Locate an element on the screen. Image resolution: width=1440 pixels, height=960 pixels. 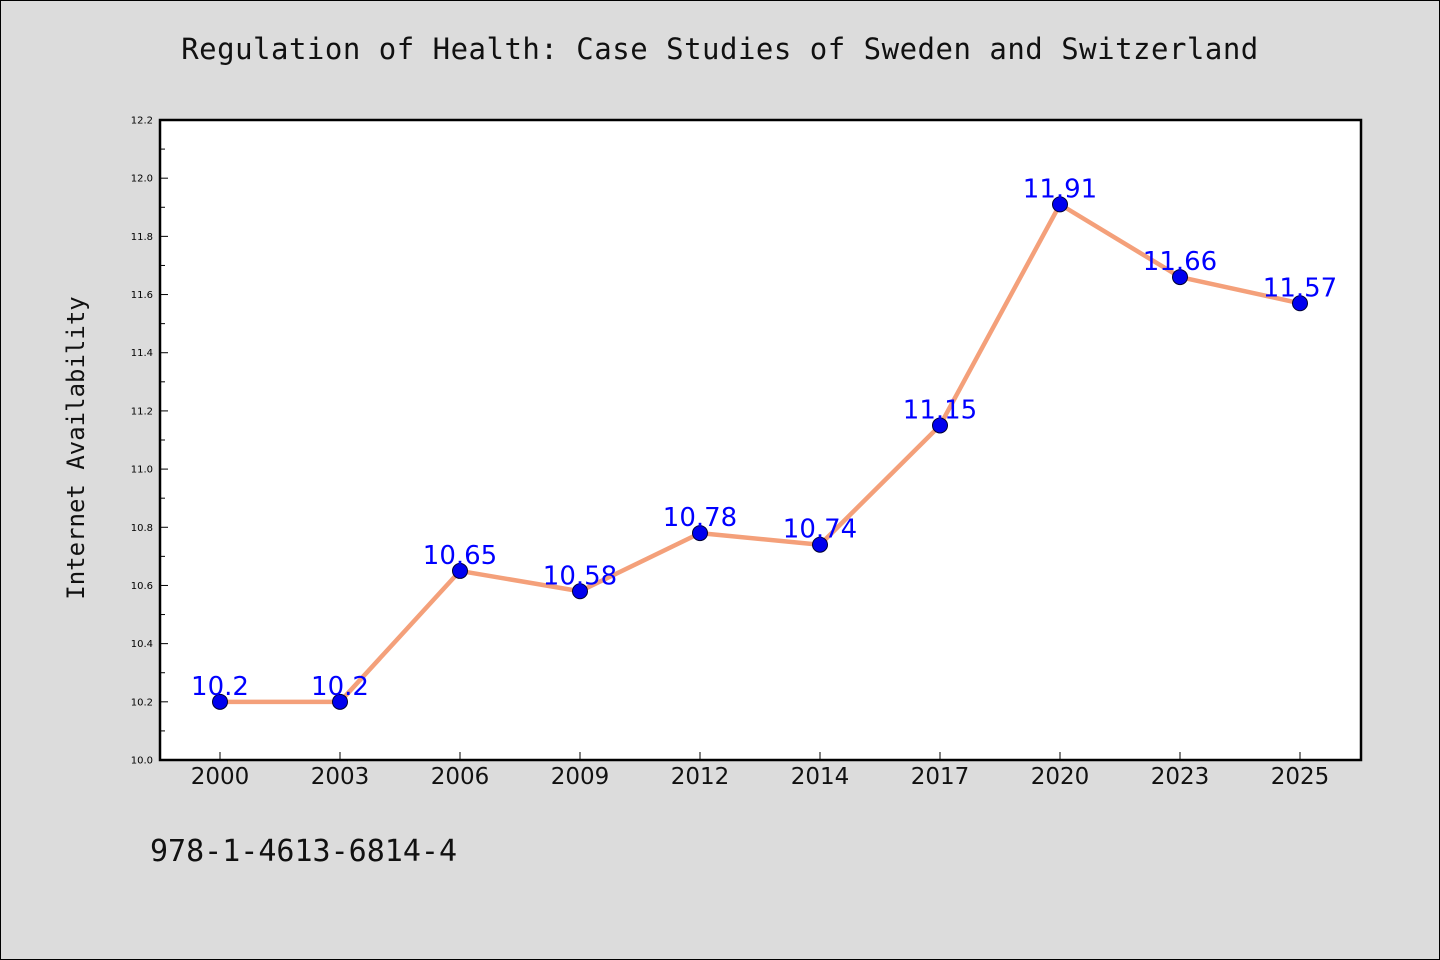
x-tick-label: 2012 is located at coordinates (700, 777).